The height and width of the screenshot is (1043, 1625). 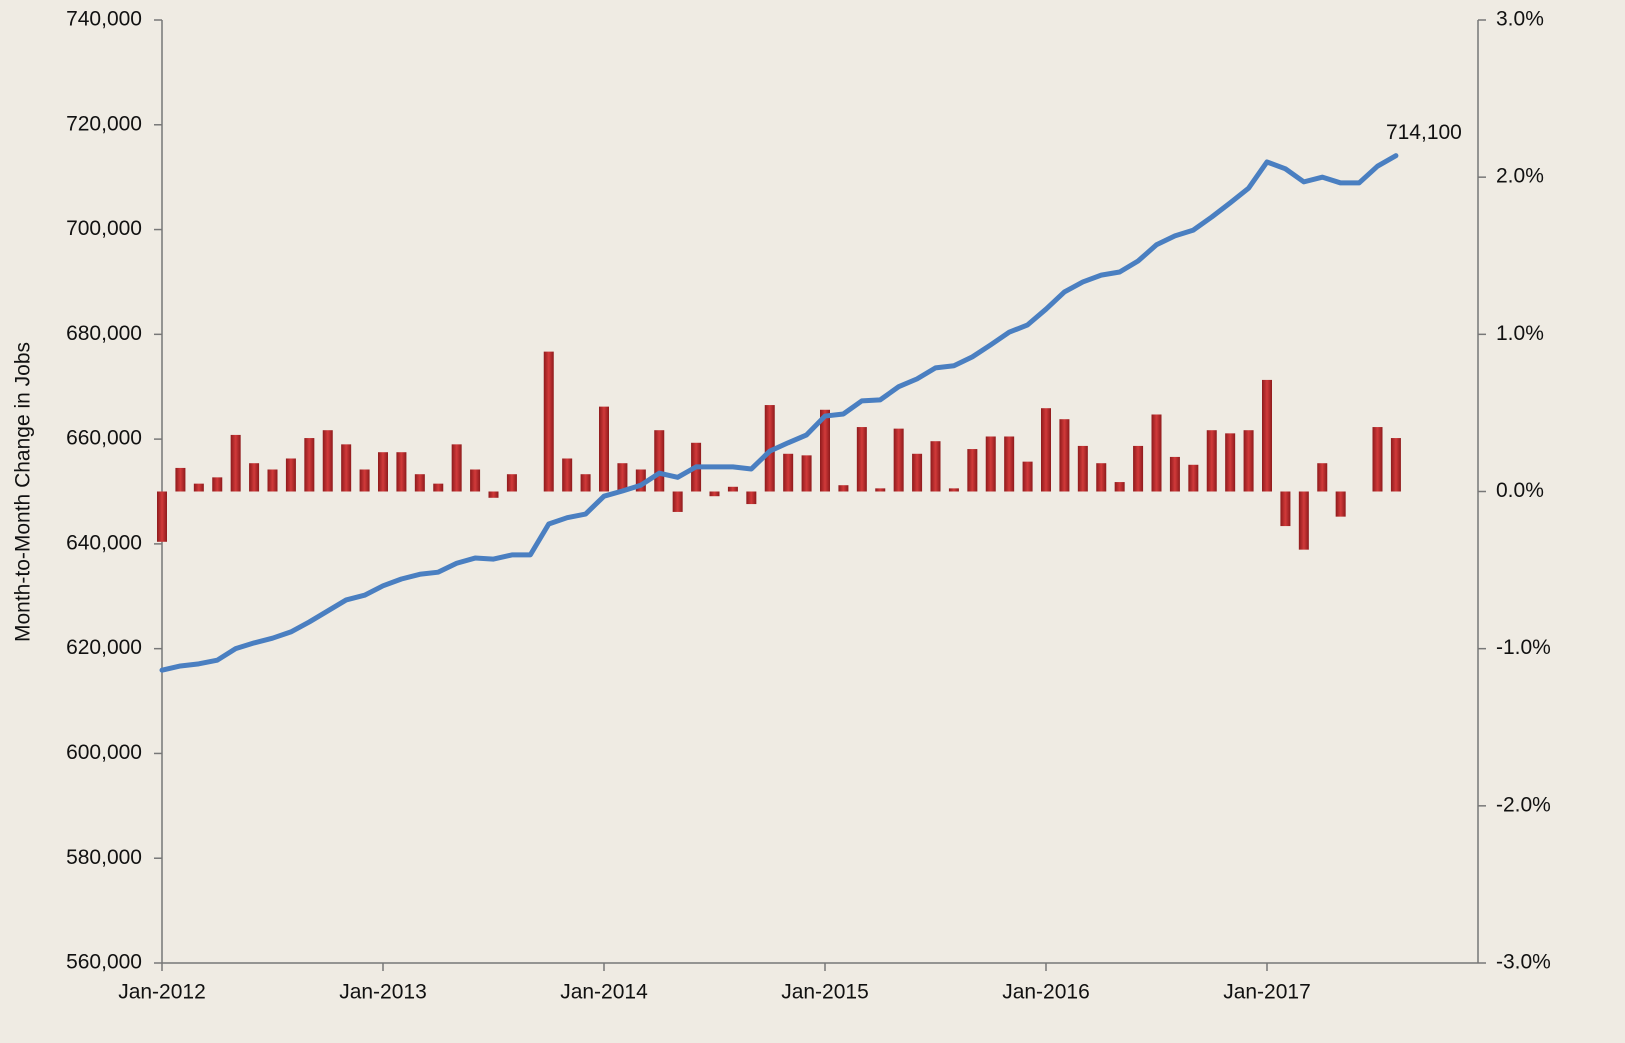 I want to click on y-axis-label: Month-to-Month Change in Jobs, so click(x=23, y=492).